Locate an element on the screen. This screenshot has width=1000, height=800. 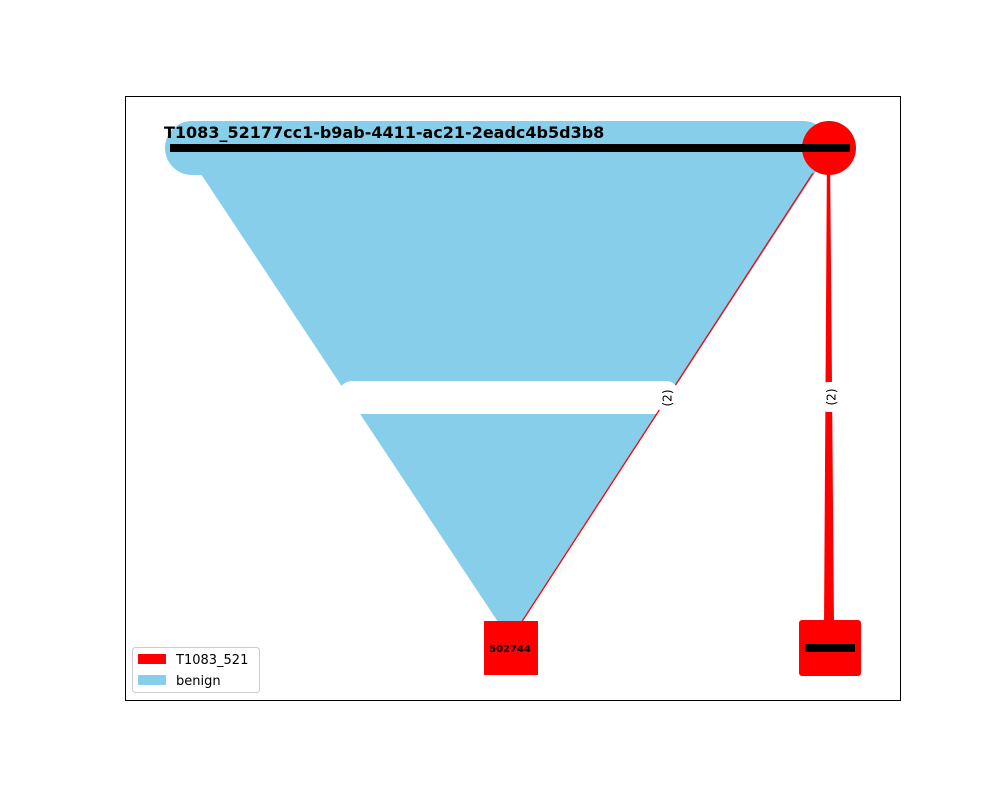
node-bottom-mid-label: 502744 is located at coordinates (510, 649).